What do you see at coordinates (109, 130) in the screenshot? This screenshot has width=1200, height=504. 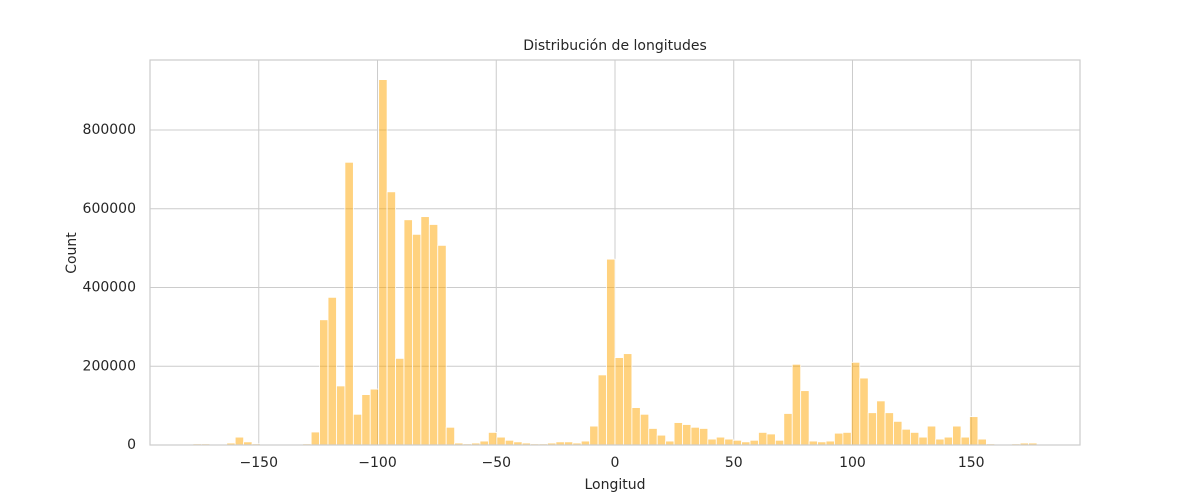 I see `y-tick-label: 800000` at bounding box center [109, 130].